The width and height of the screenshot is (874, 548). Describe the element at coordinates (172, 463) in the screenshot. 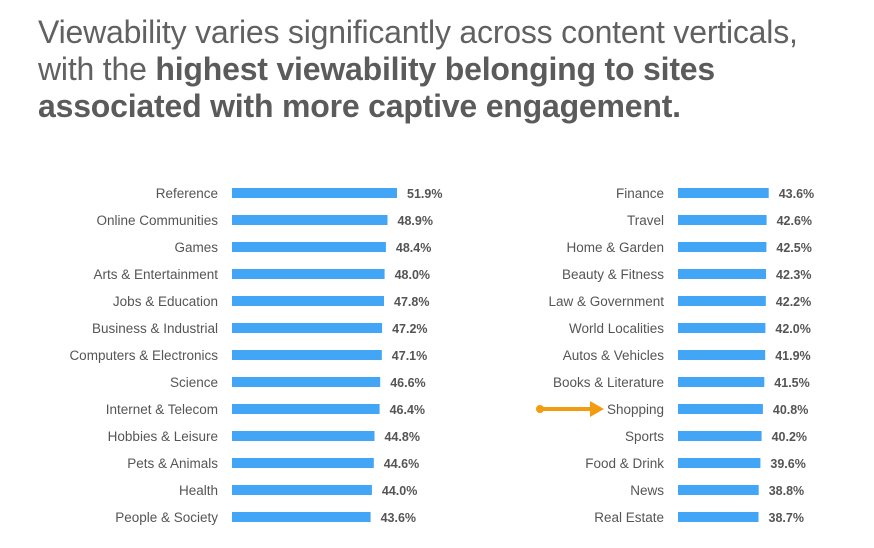

I see `left-category-label: Pets & Animals` at that location.